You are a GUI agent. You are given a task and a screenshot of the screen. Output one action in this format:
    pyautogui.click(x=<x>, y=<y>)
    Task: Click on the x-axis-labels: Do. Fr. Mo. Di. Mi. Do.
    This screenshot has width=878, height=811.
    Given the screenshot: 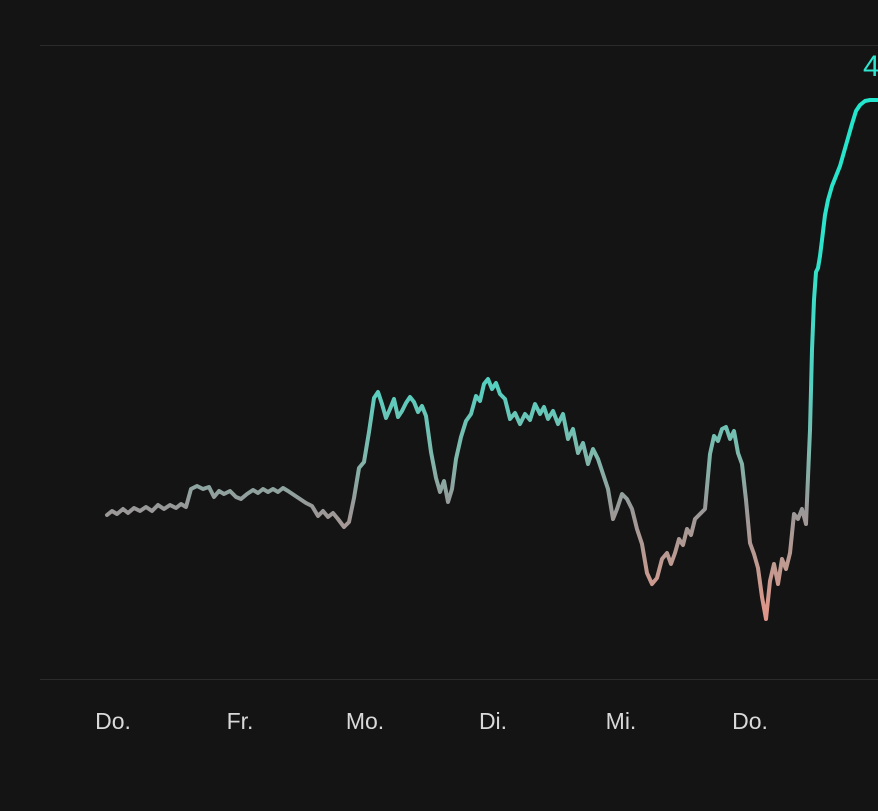 What is the action you would take?
    pyautogui.click(x=439, y=728)
    